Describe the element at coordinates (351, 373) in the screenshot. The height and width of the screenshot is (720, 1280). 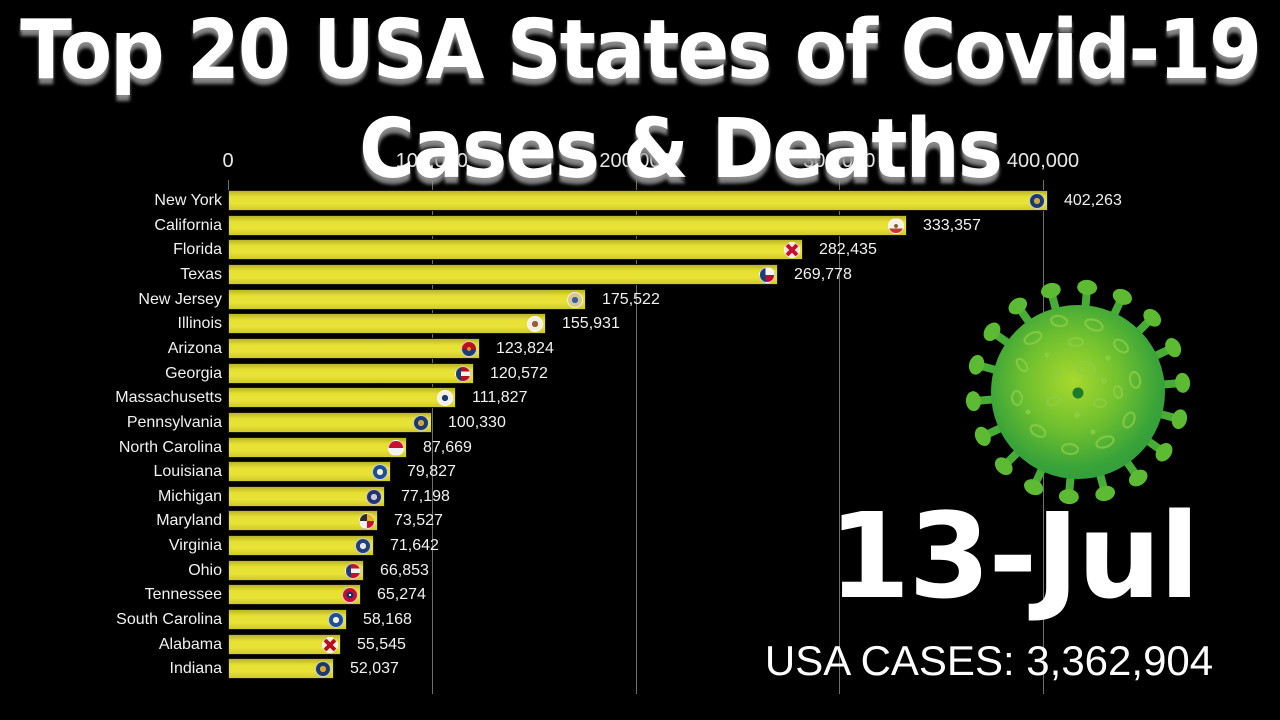
I see `bar-georgia` at that location.